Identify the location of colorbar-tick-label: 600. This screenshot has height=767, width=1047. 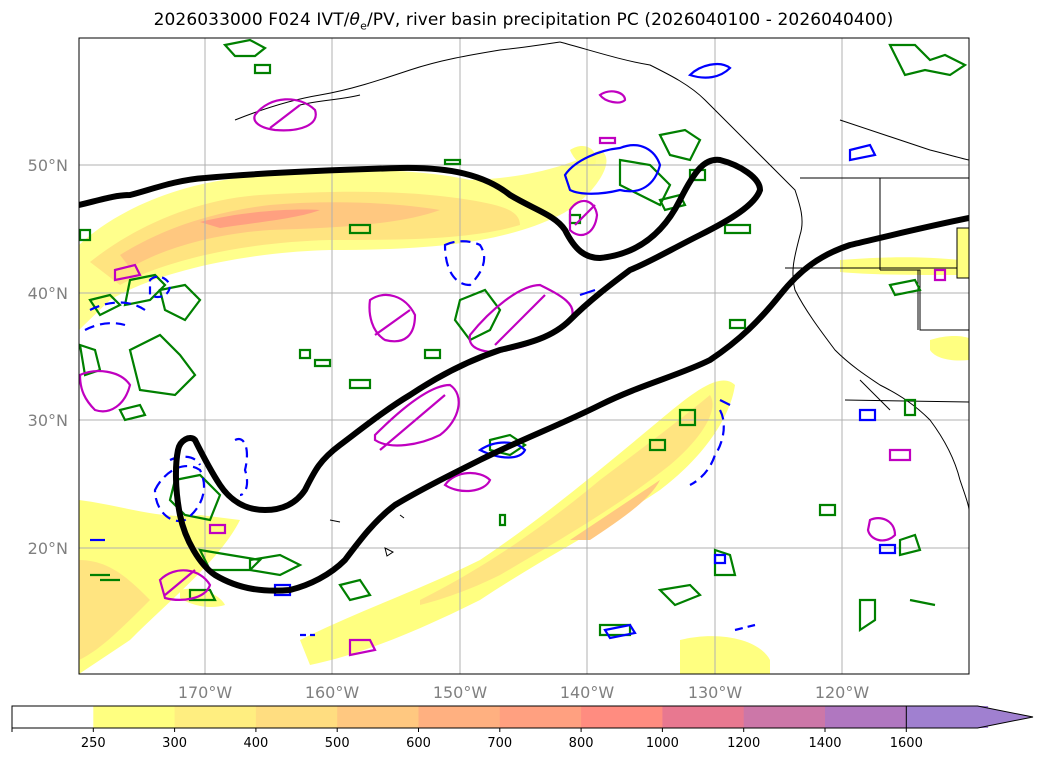
(418, 743).